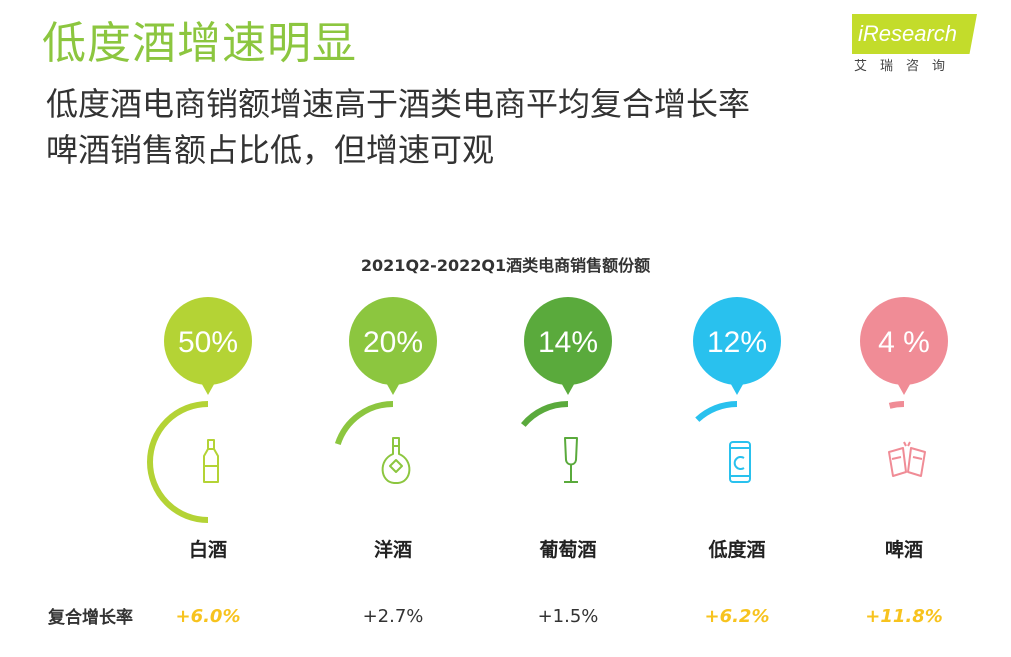 This screenshot has width=1011, height=657. What do you see at coordinates (568, 616) in the screenshot?
I see `growth-value: +1.5%` at bounding box center [568, 616].